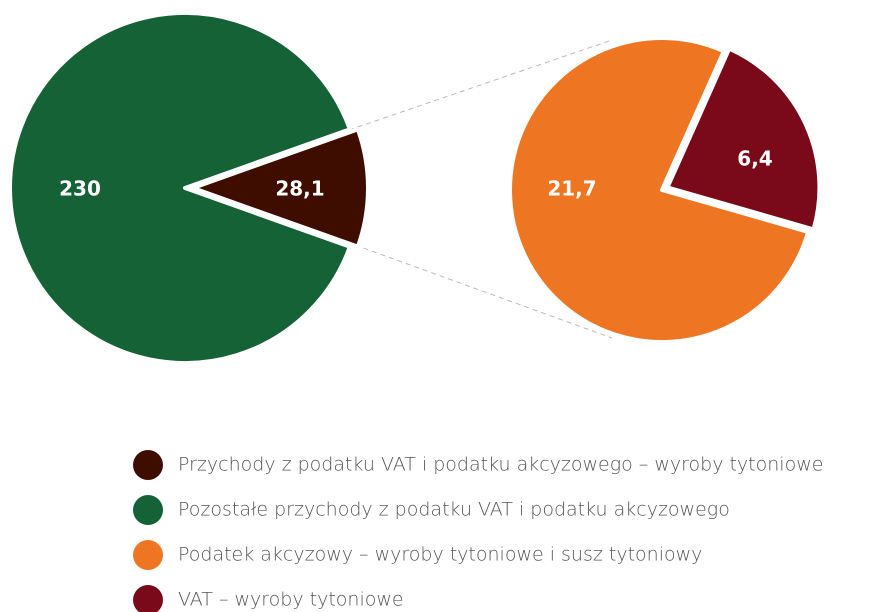 This screenshot has width=889, height=612. What do you see at coordinates (299, 189) in the screenshot?
I see `value-label: 28,1` at bounding box center [299, 189].